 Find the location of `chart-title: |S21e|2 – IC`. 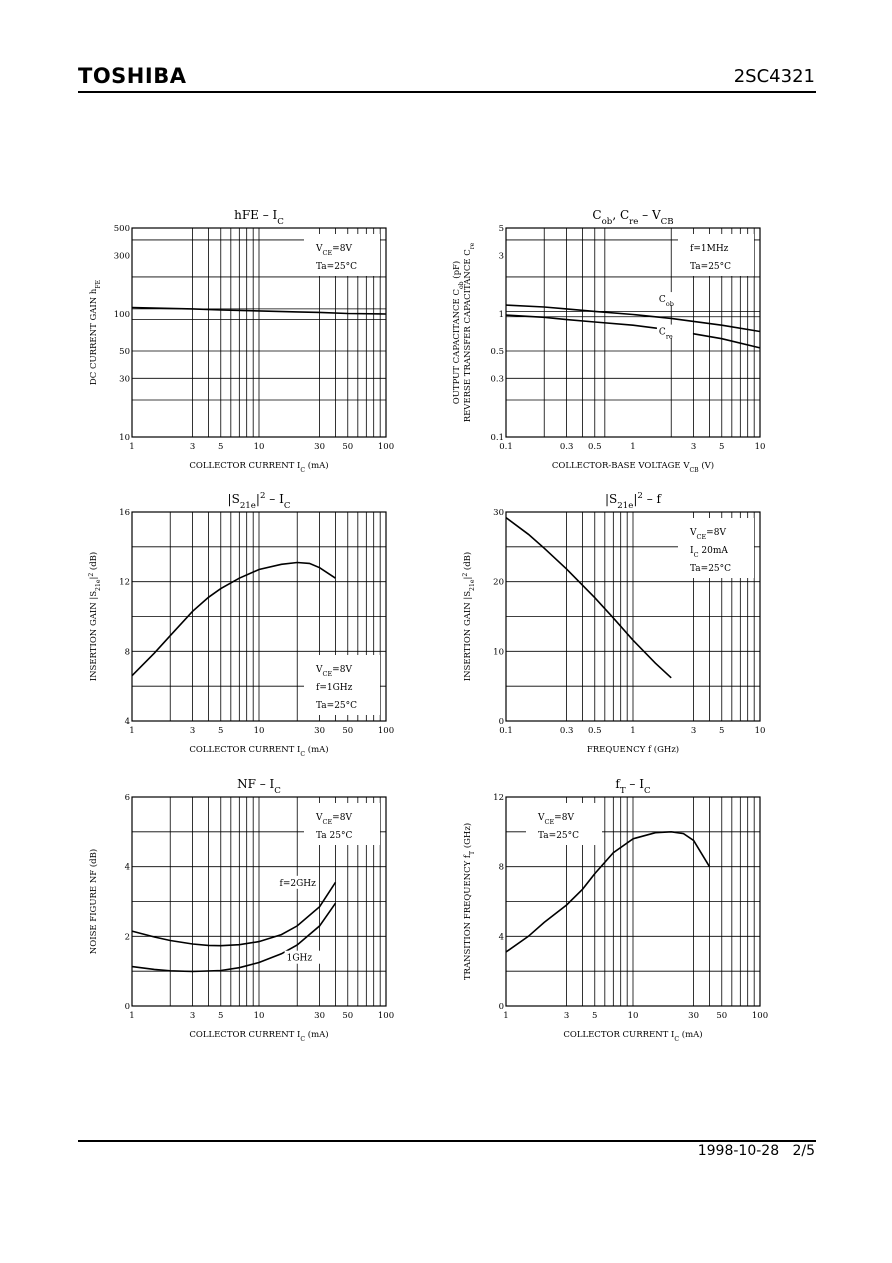

chart-title: |S21e|2 – IC is located at coordinates (259, 501).